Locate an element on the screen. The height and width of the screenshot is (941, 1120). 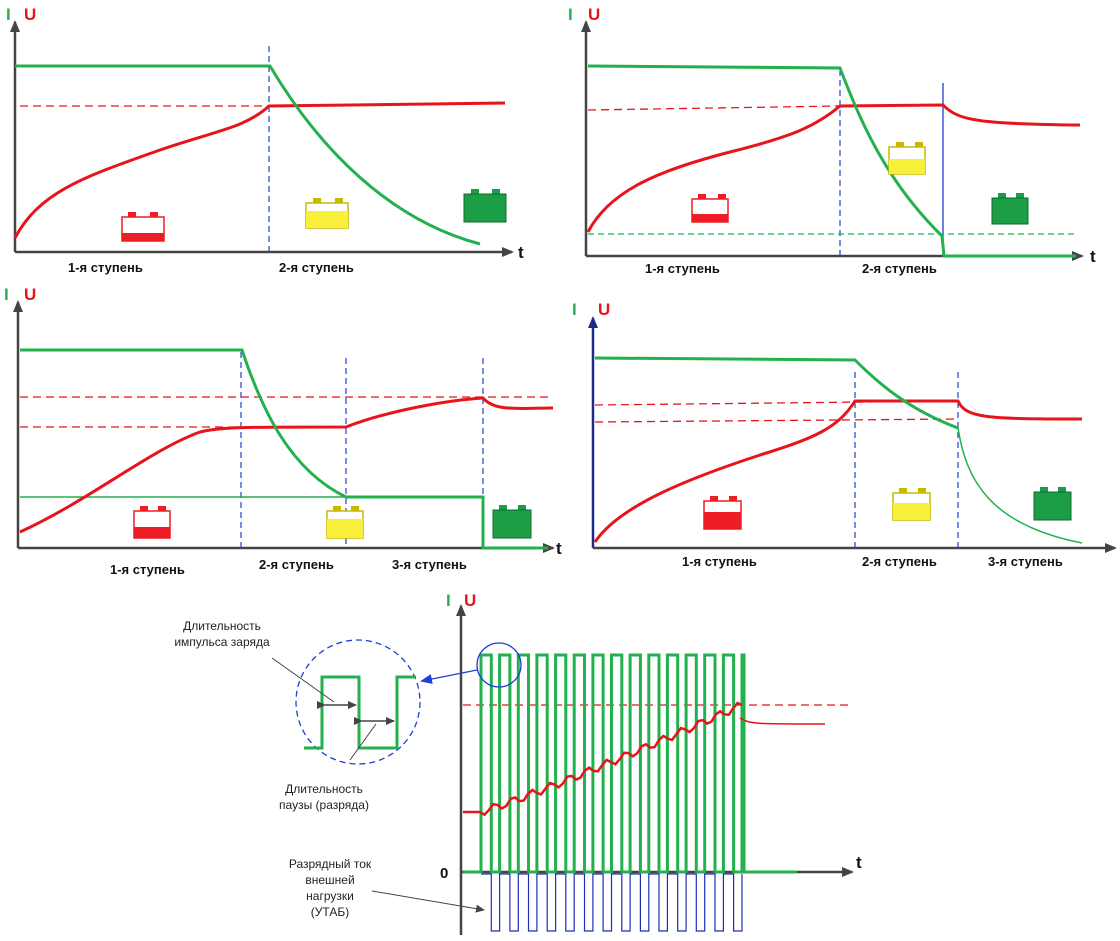
zoom-arrow is located at coordinates (449, 676).